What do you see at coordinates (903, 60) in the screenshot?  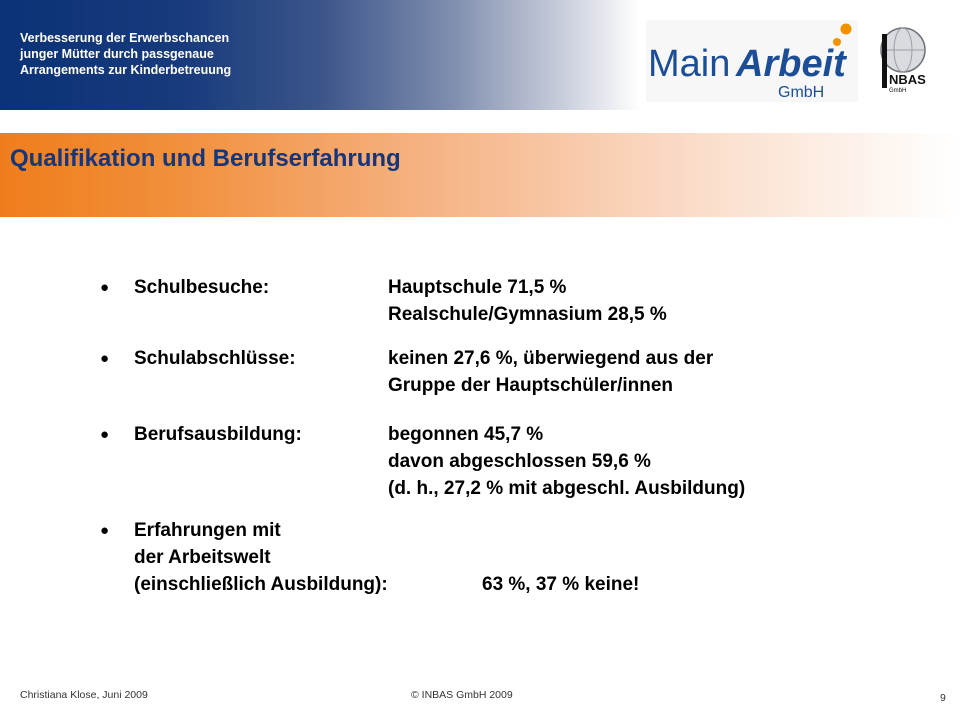 I see `inbas-logo: NBAS GmbH` at bounding box center [903, 60].